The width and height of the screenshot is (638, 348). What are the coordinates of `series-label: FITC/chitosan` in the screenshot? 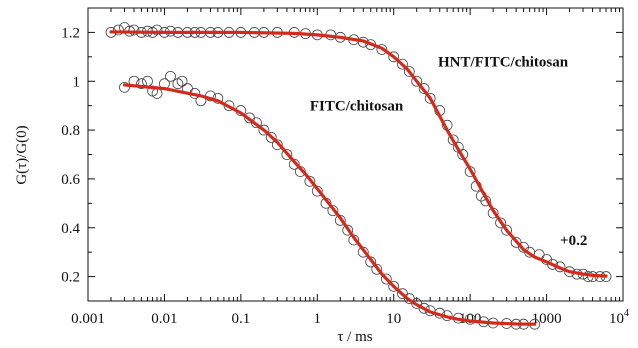 It's located at (357, 107).